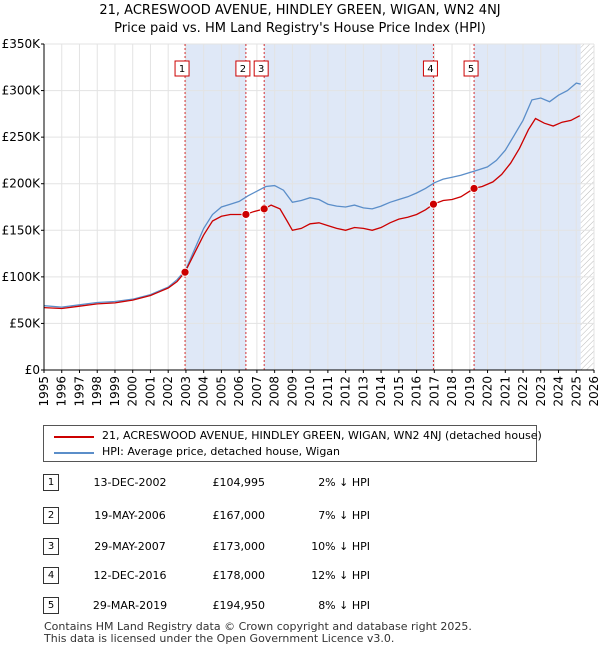 The height and width of the screenshot is (650, 600). I want to click on x-tick-label: 2009, so click(292, 391).